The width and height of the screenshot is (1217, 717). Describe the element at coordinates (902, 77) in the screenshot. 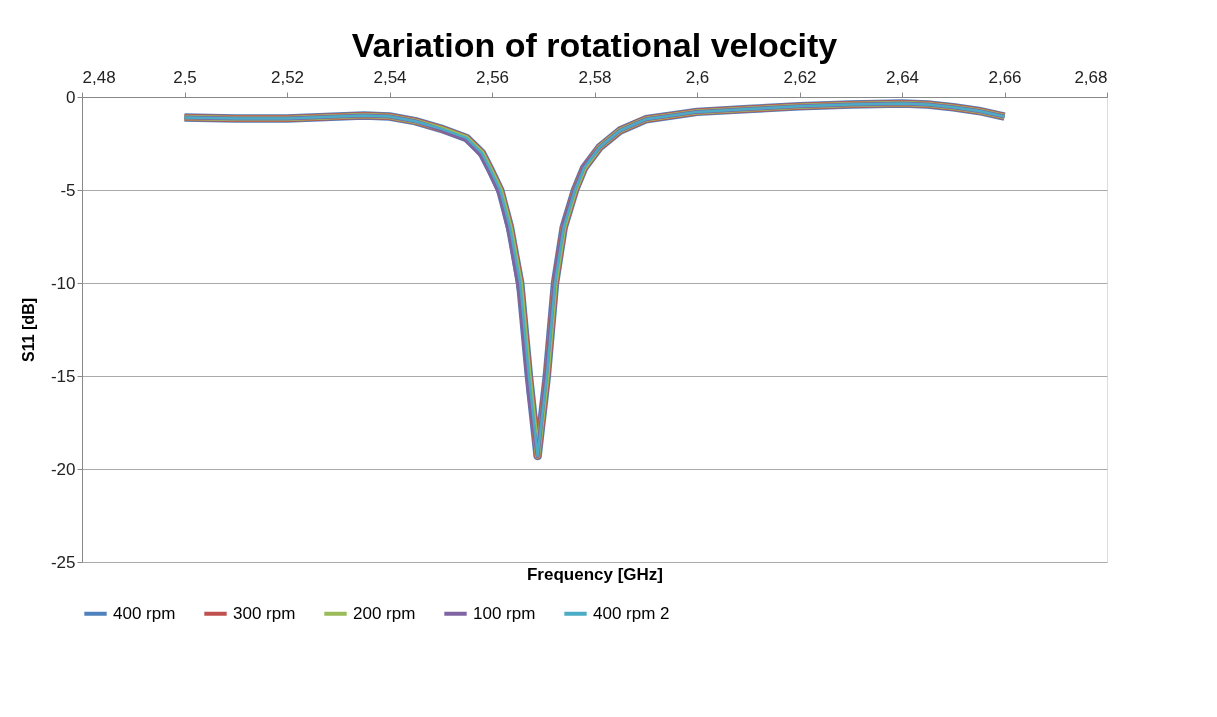

I see `x-tick-label: 2,64` at that location.